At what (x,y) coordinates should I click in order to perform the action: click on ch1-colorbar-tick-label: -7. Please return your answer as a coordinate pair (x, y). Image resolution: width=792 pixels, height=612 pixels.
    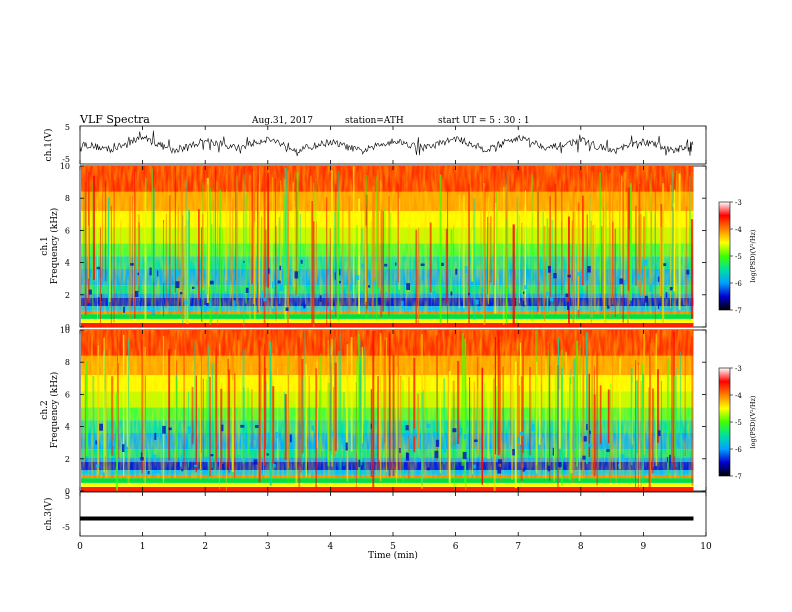
    Looking at the image, I should click on (738, 311).